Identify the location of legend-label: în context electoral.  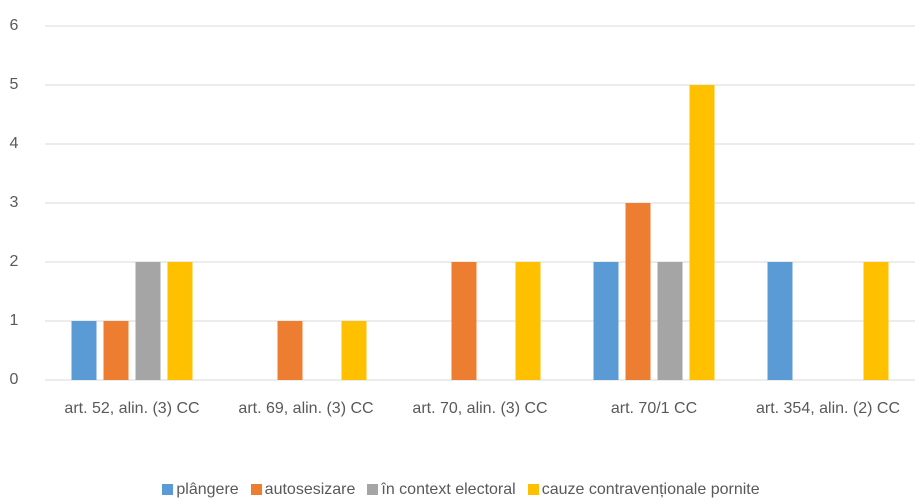
(448, 489).